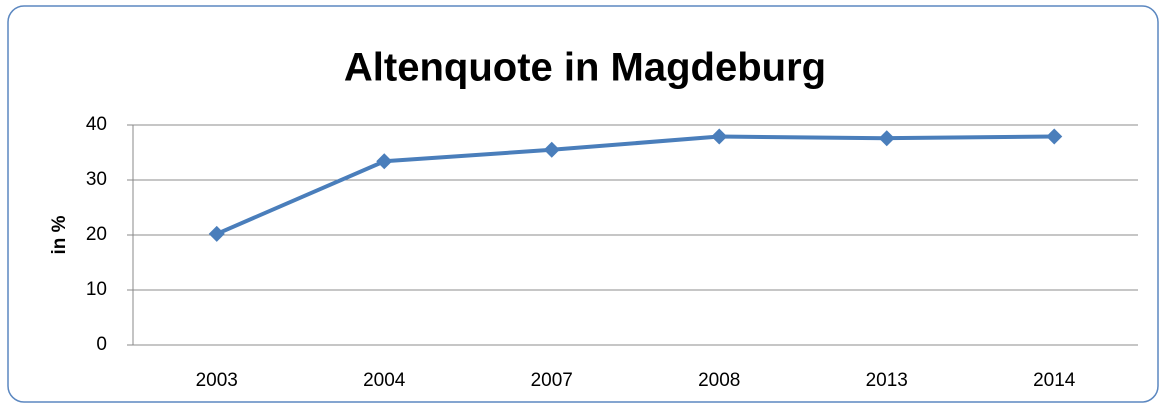  I want to click on y-axis-label: in %, so click(59, 234).